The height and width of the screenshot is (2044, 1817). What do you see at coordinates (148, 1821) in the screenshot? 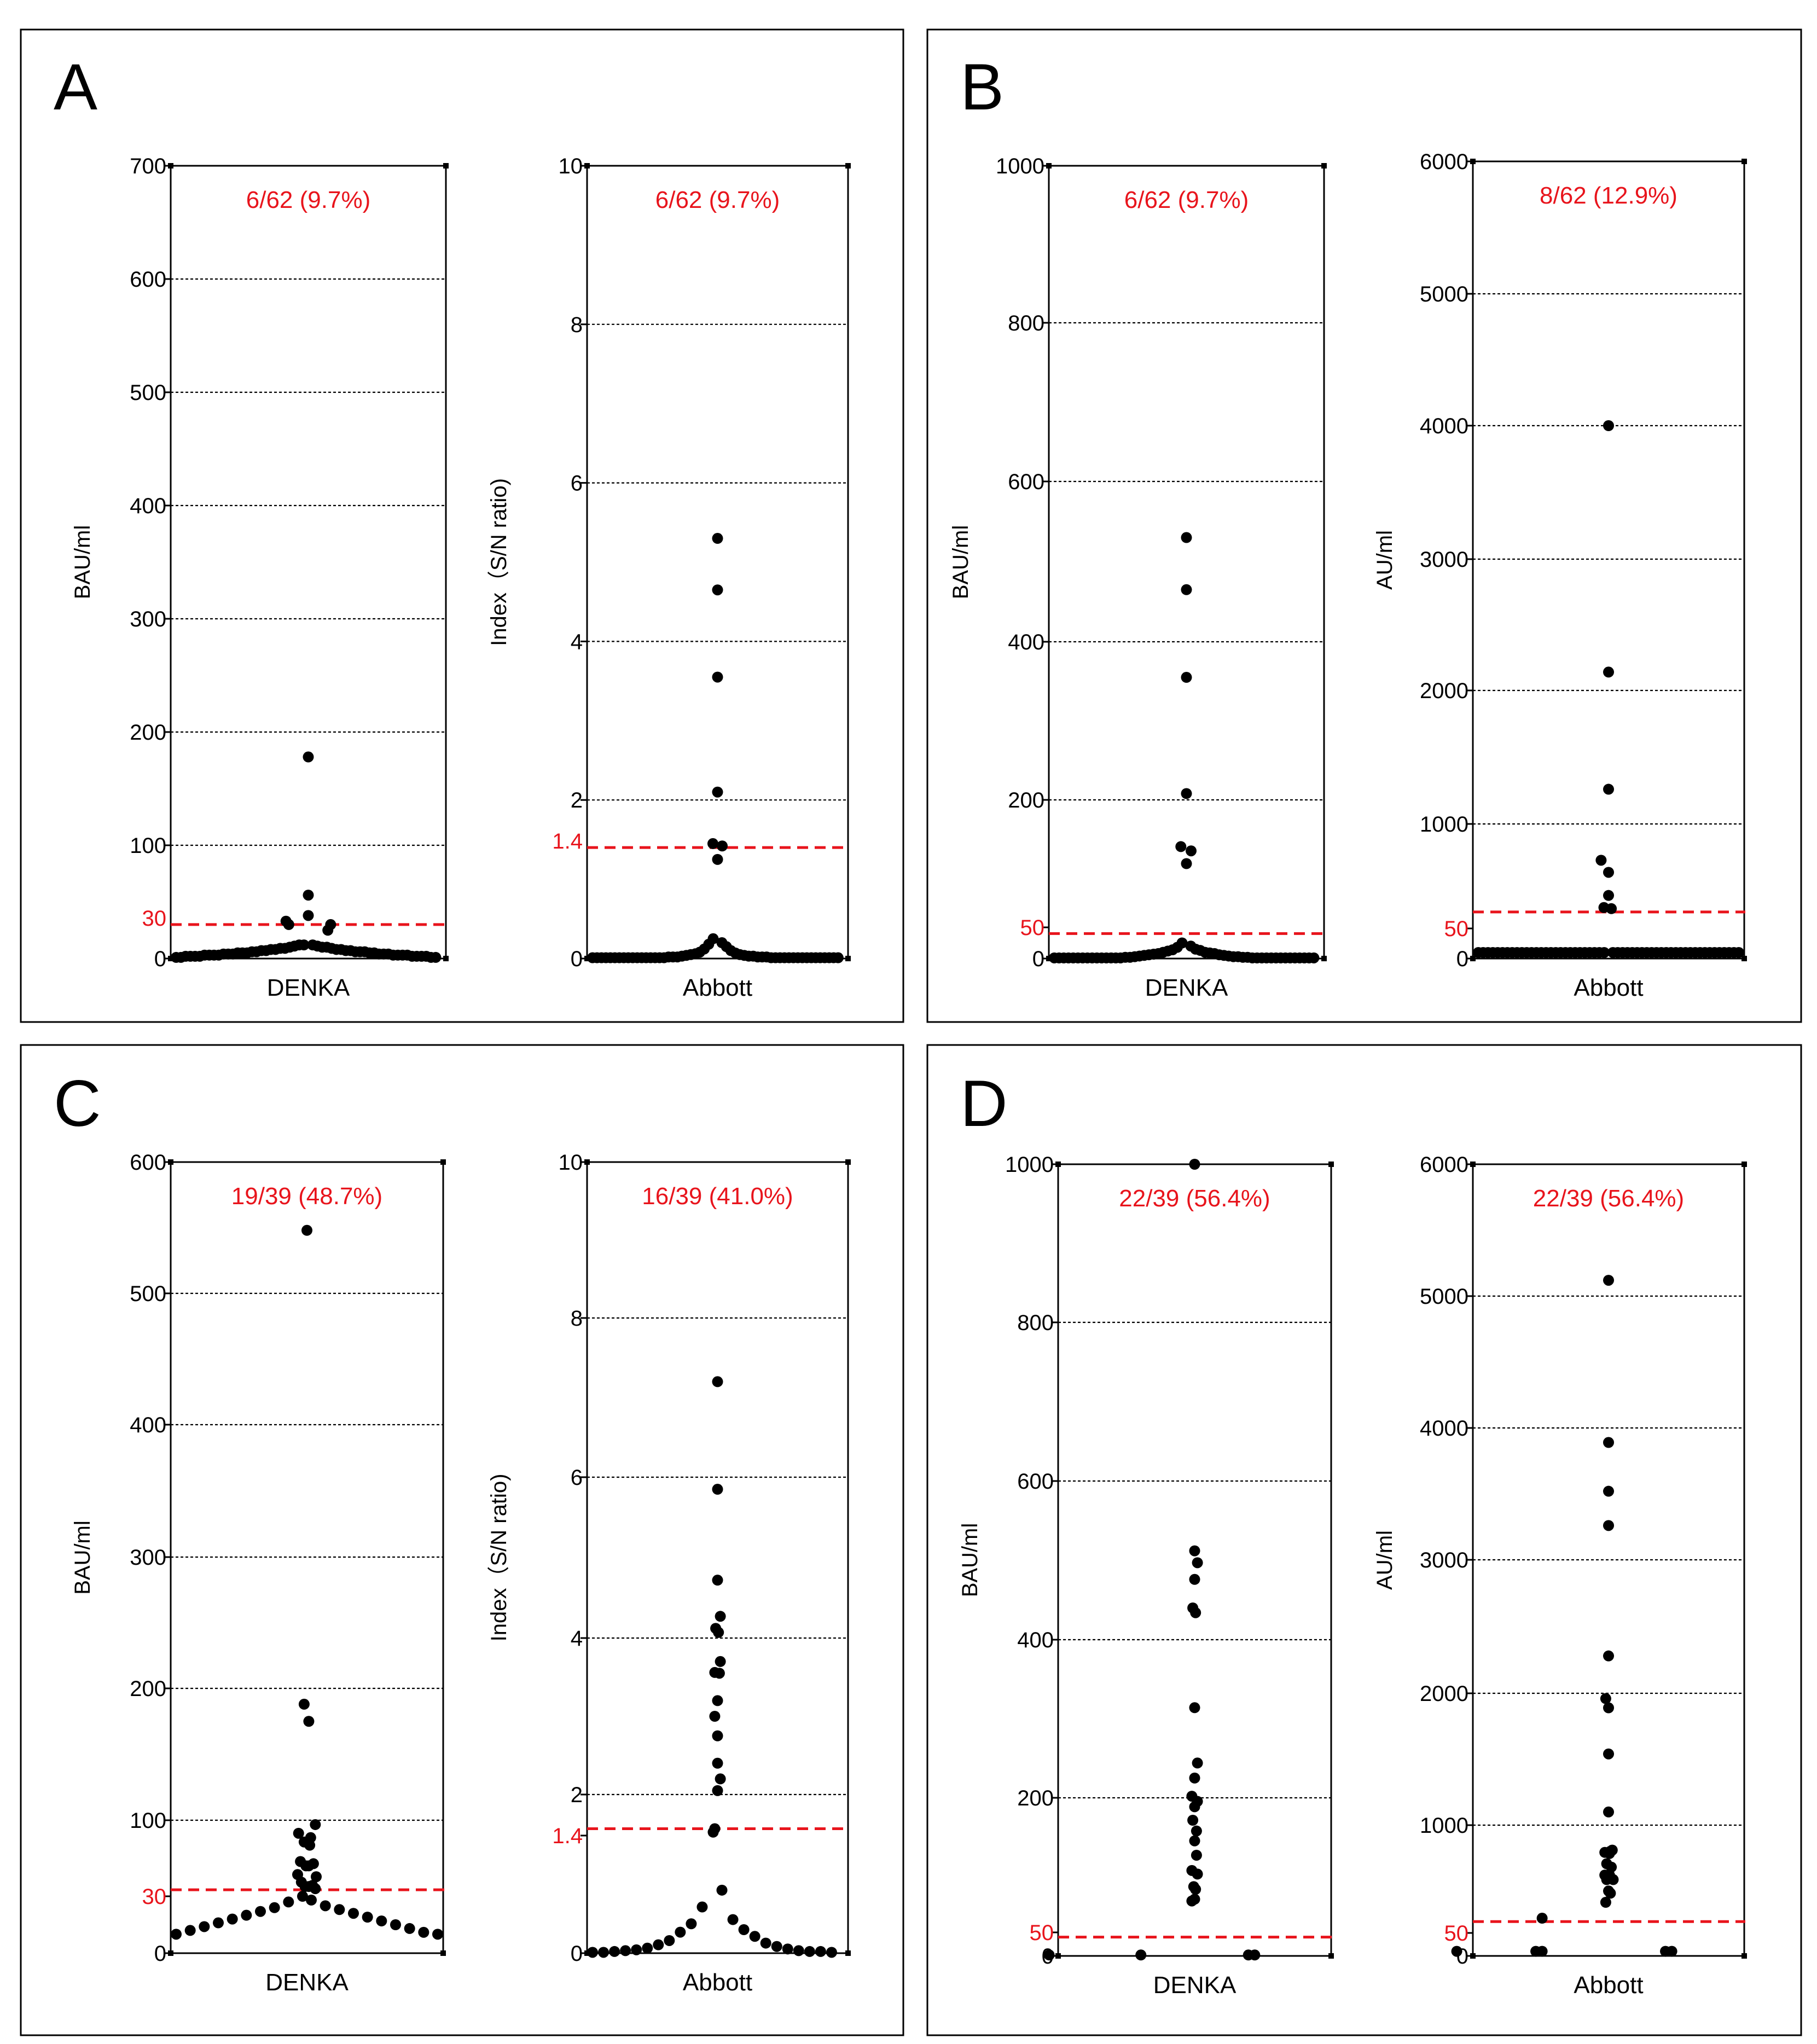
I see `y-tick-label: 100` at bounding box center [148, 1821].